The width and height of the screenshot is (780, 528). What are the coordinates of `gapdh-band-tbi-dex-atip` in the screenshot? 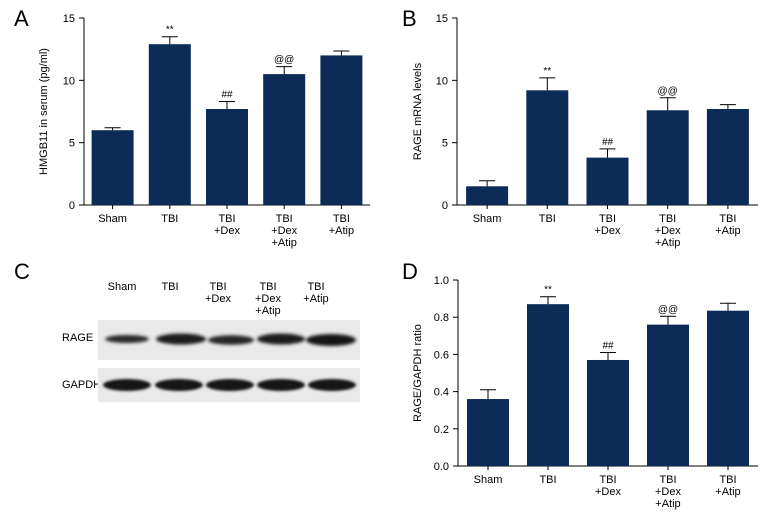 It's located at (281, 385).